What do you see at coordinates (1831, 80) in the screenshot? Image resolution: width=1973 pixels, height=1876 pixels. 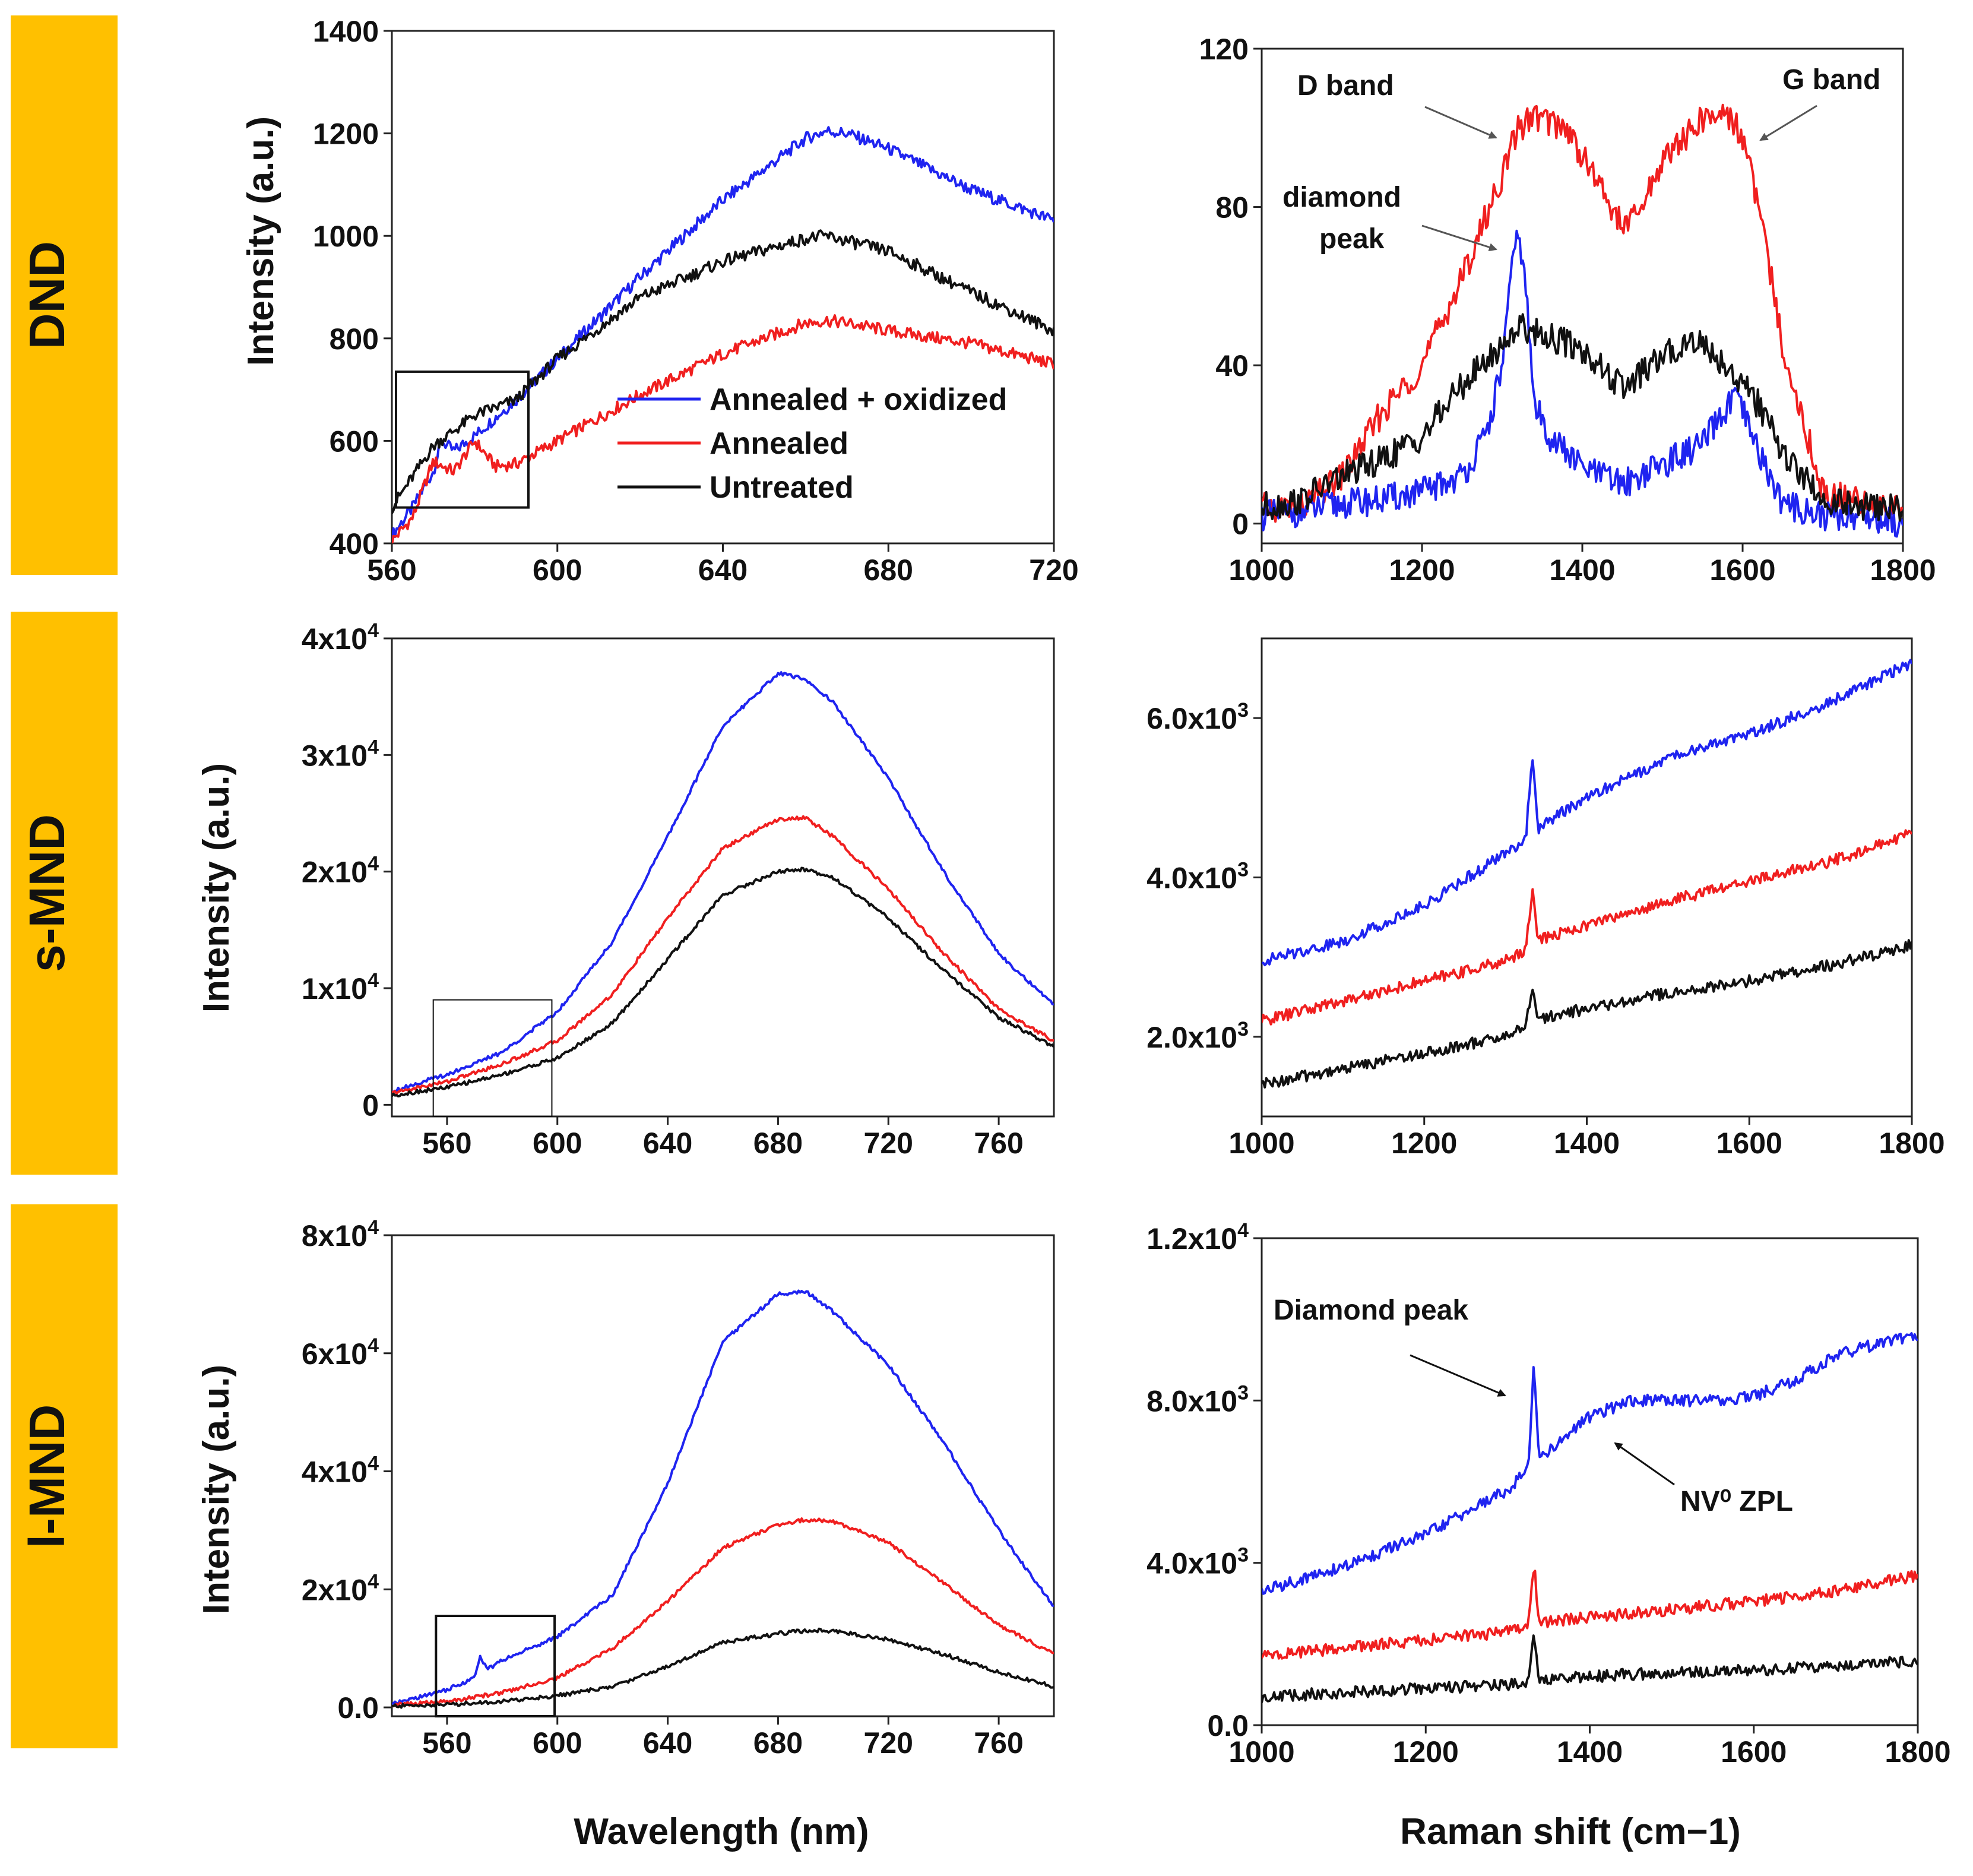 I see `annotation-g-band: G band` at bounding box center [1831, 80].